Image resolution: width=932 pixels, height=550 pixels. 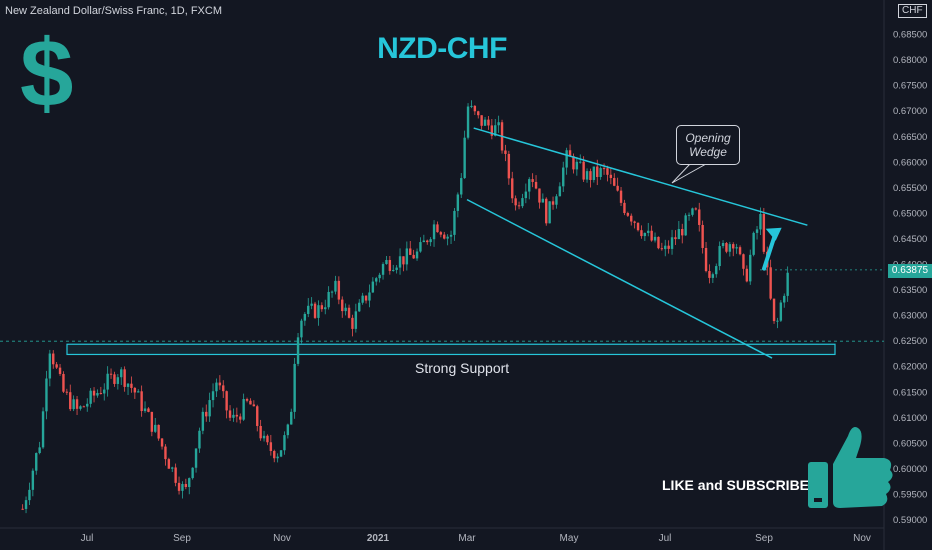 I want to click on wedge-callout-pointer, so click(x=689, y=173).